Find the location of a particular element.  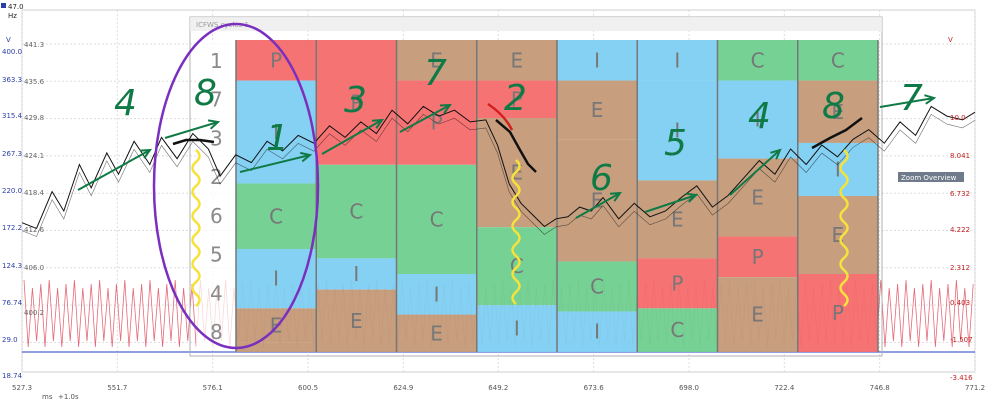

left-axis-inner-tick: 400.2 is located at coordinates (34, 313).